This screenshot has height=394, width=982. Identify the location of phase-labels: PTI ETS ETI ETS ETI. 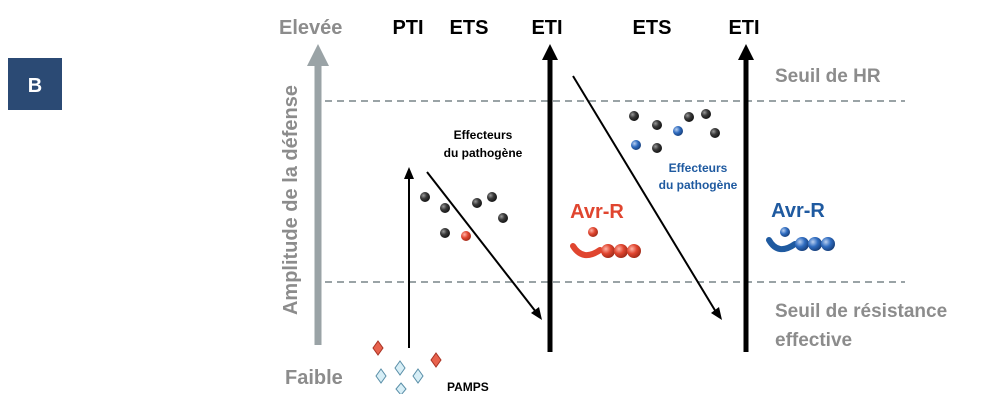
(575, 28).